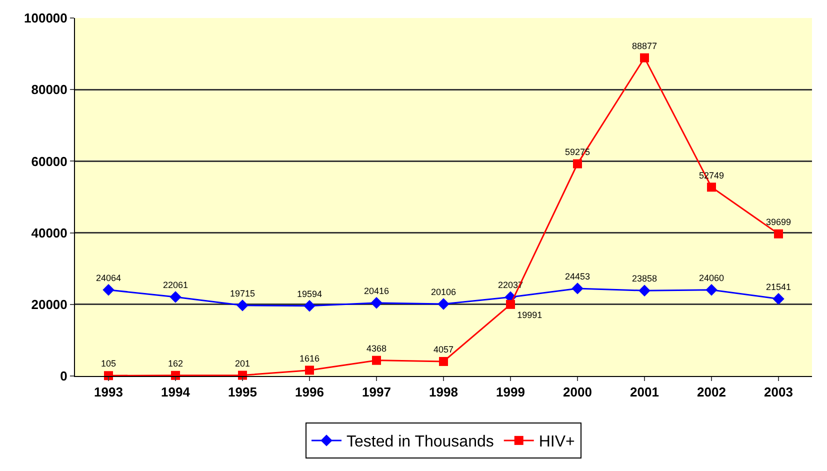  Describe the element at coordinates (577, 277) in the screenshot. I see `data-label: 24453` at that location.